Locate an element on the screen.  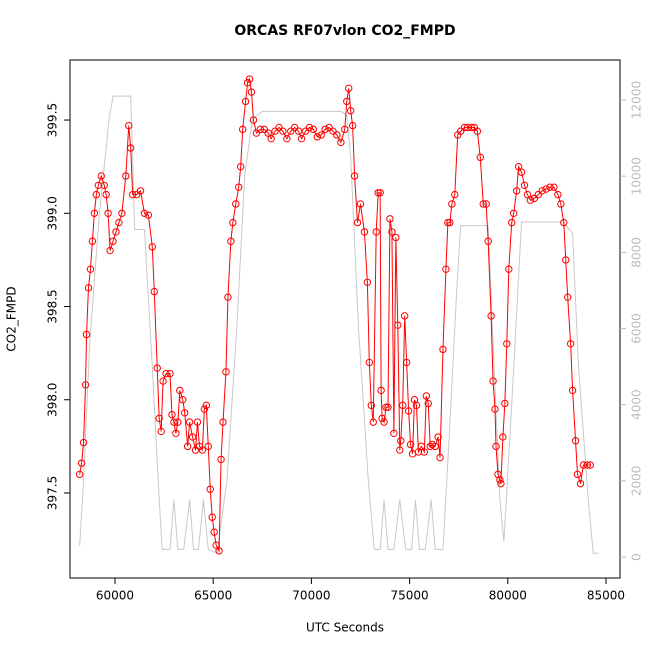
y-tick-label: 397.5 is located at coordinates (53, 493).